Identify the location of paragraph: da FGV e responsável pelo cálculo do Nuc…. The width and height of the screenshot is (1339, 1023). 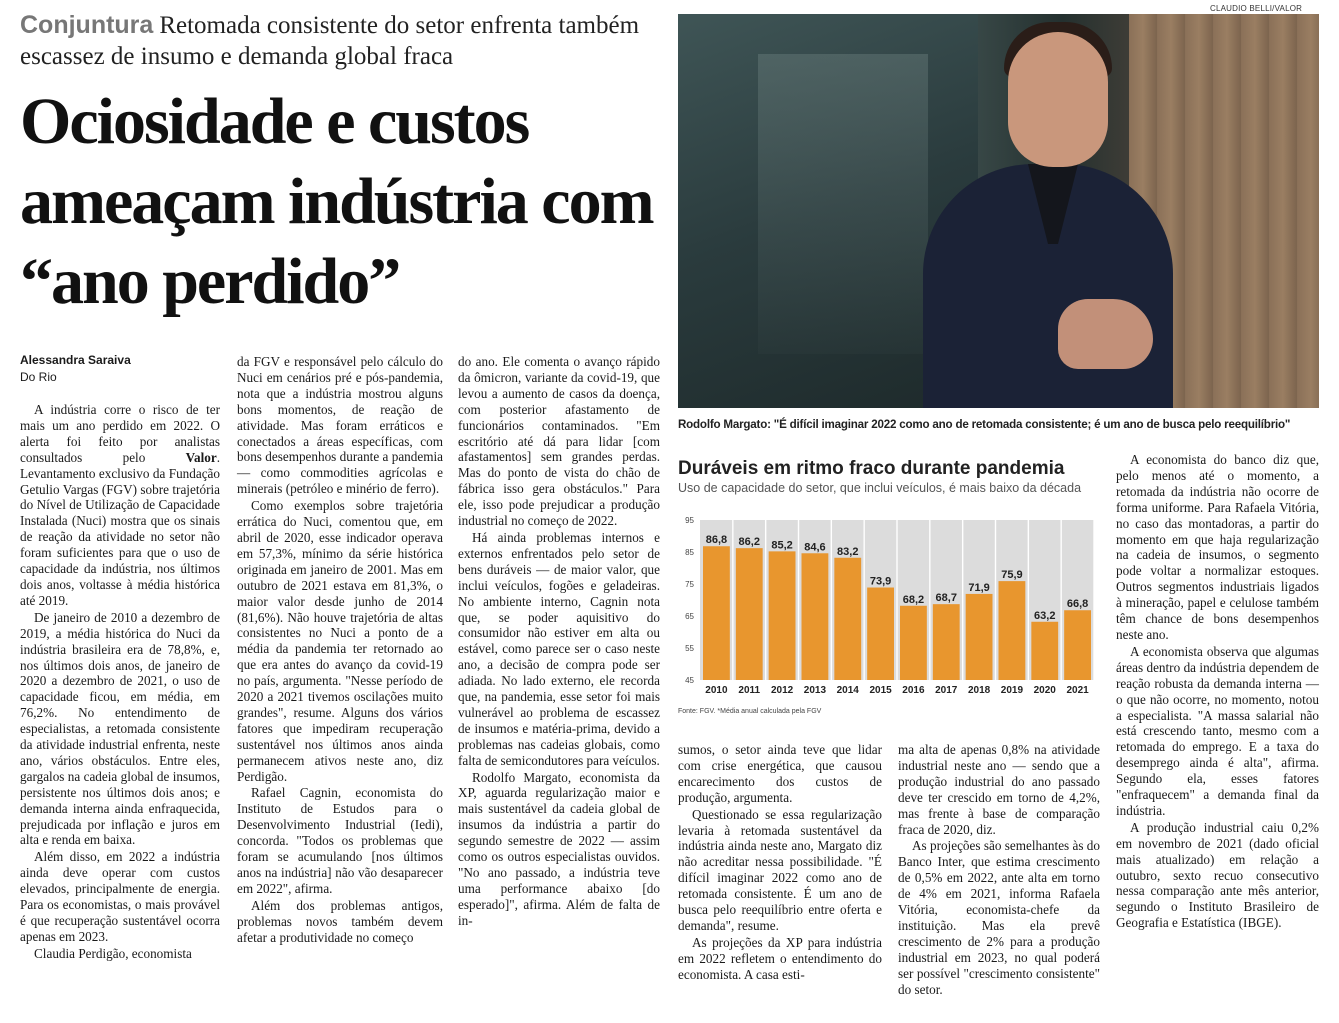
(340, 425).